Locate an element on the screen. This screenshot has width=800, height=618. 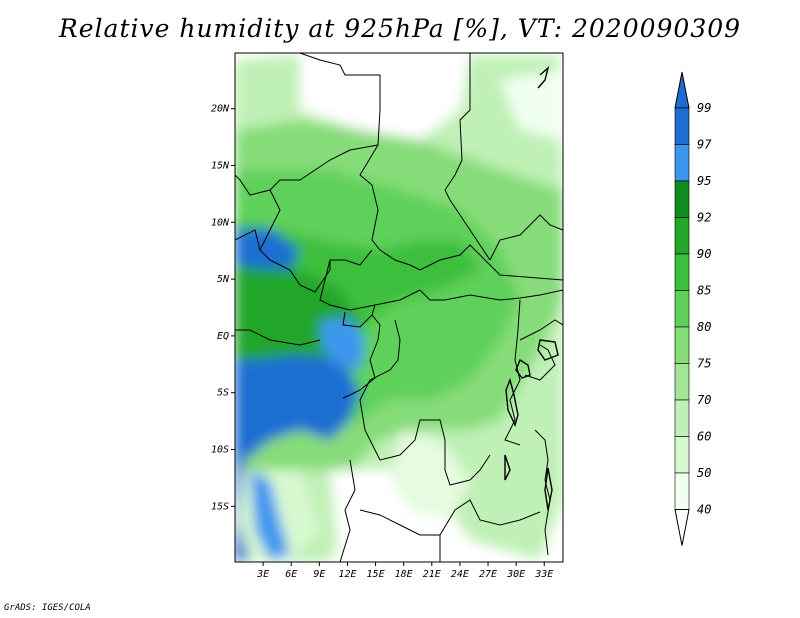
lon-label: 3E is located at coordinates (262, 574).